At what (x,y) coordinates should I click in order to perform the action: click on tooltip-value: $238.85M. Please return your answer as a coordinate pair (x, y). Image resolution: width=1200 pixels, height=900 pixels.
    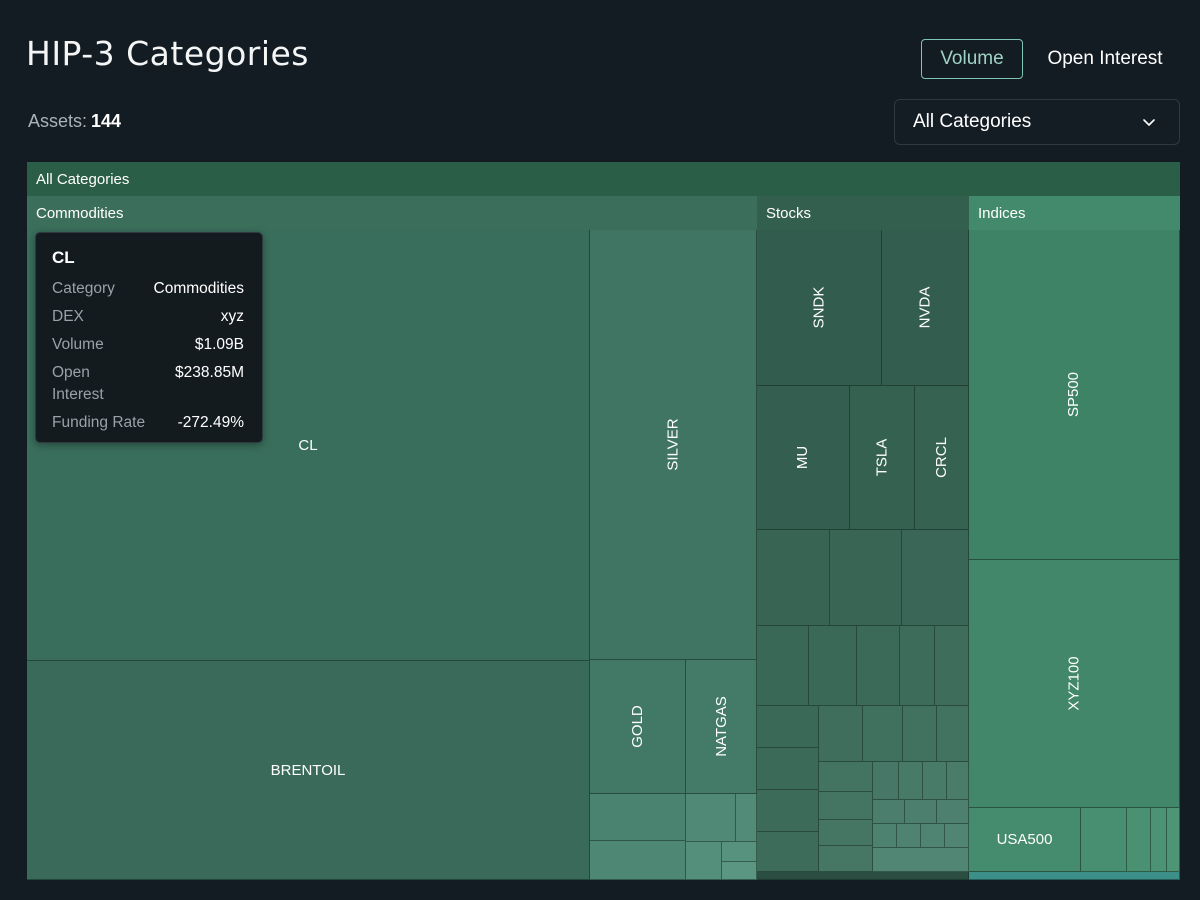
    Looking at the image, I should click on (209, 372).